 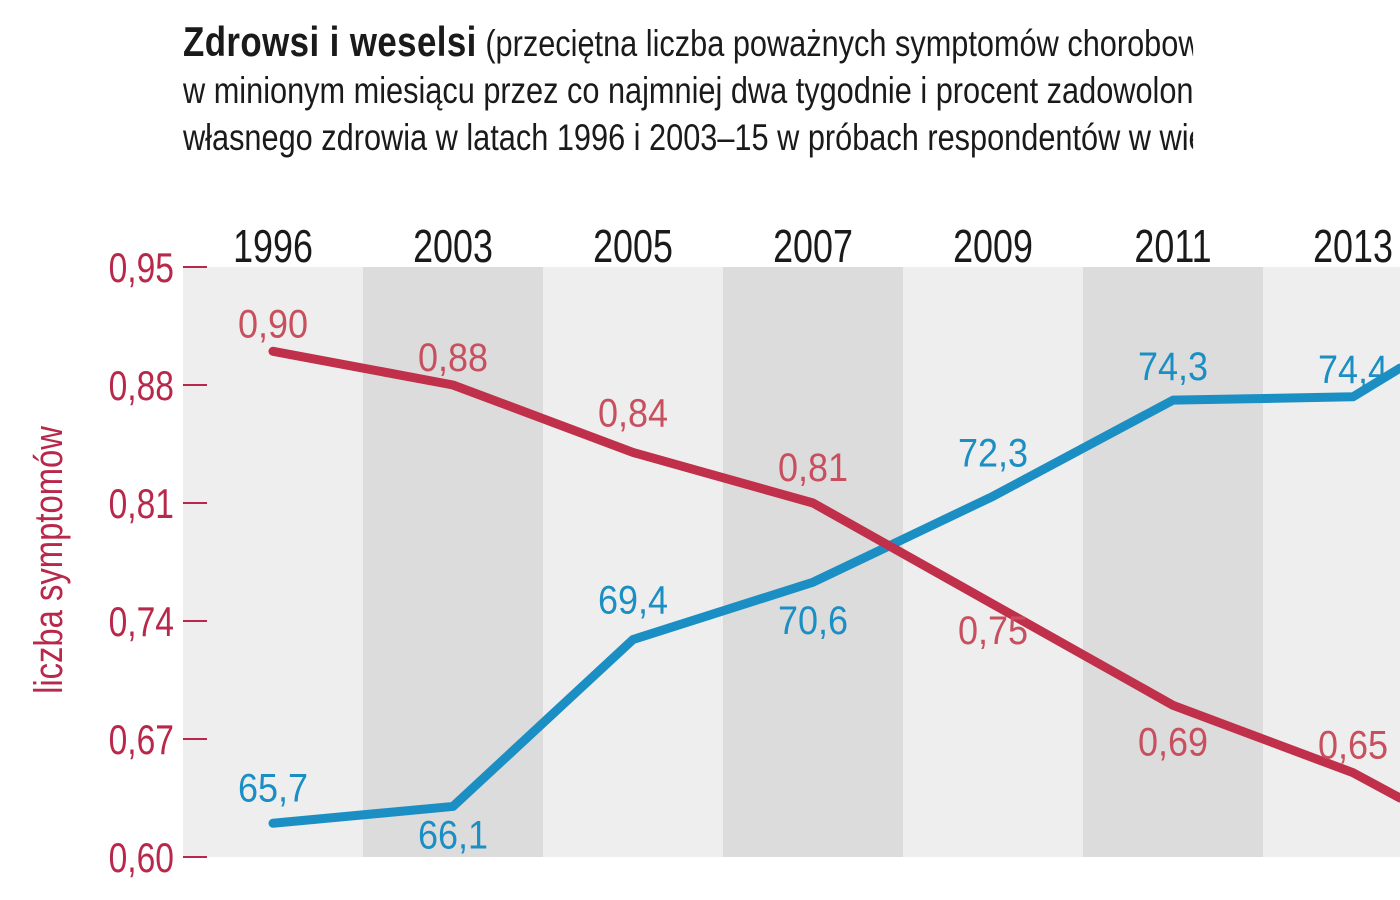 I want to click on band-2005, so click(x=633, y=562).